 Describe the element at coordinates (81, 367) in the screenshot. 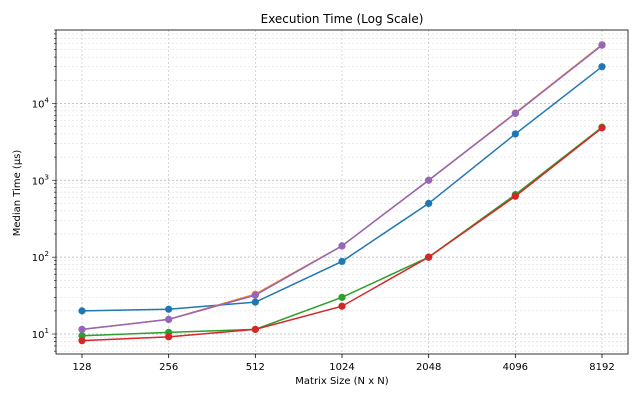

I see `x-tick-label: 128` at that location.